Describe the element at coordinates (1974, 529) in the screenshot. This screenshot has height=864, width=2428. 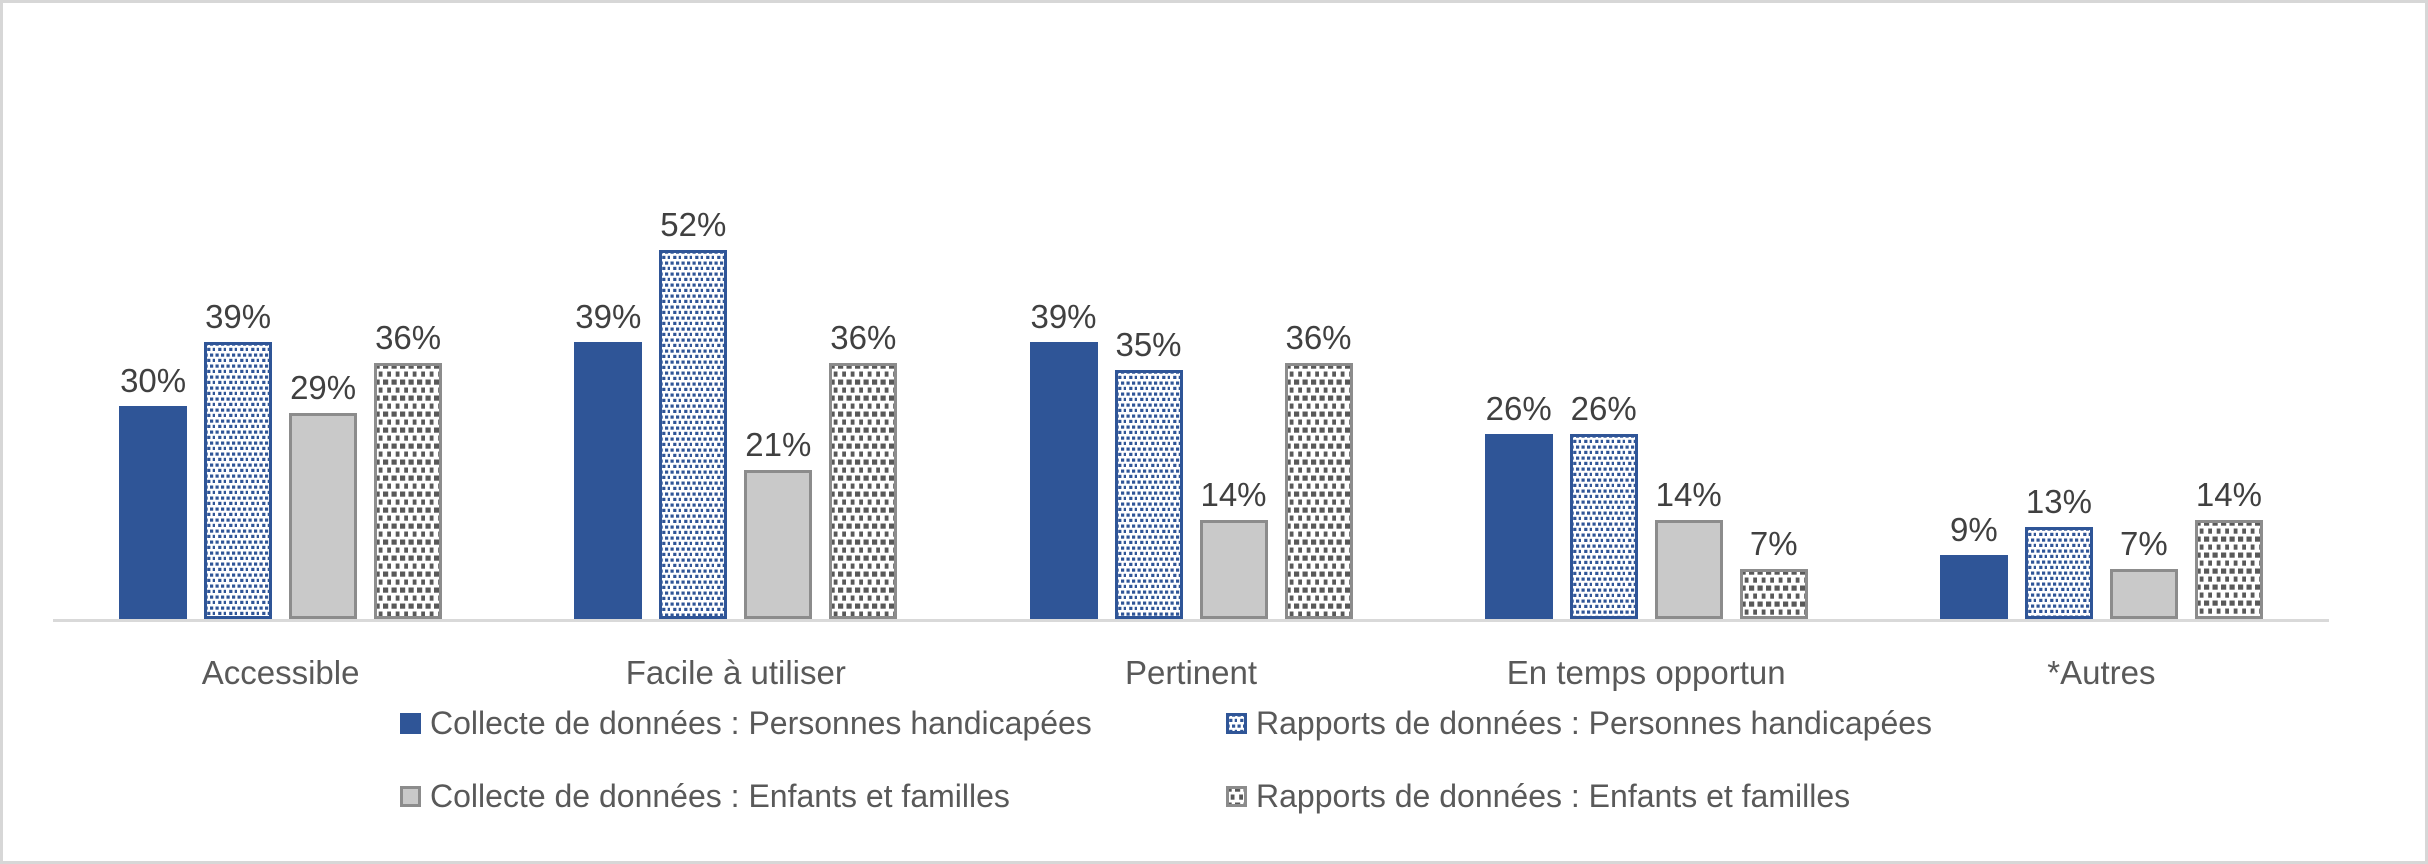
I see `bar-value-label: 9%` at that location.